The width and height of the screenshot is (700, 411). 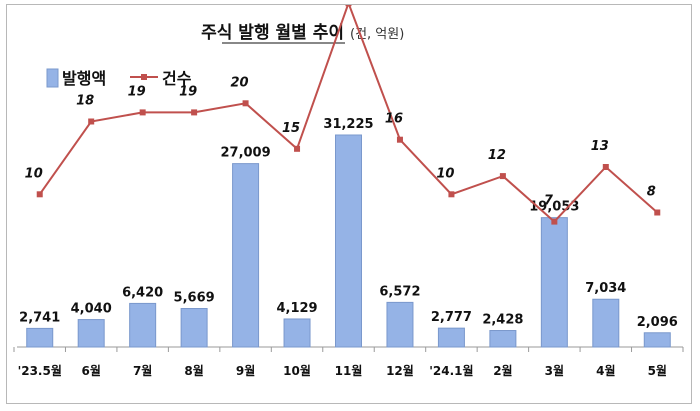 I want to click on count-value-label: 7, so click(x=549, y=201).